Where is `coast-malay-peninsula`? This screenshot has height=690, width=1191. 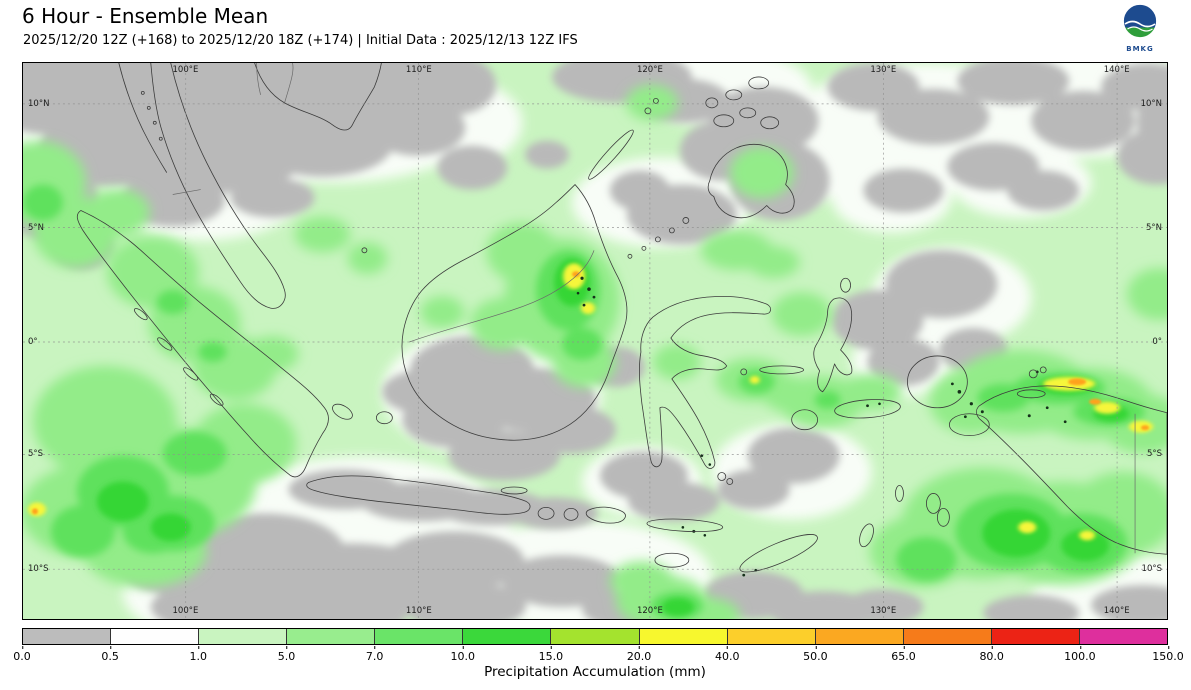
coast-malay-peninsula is located at coordinates (218, 186).